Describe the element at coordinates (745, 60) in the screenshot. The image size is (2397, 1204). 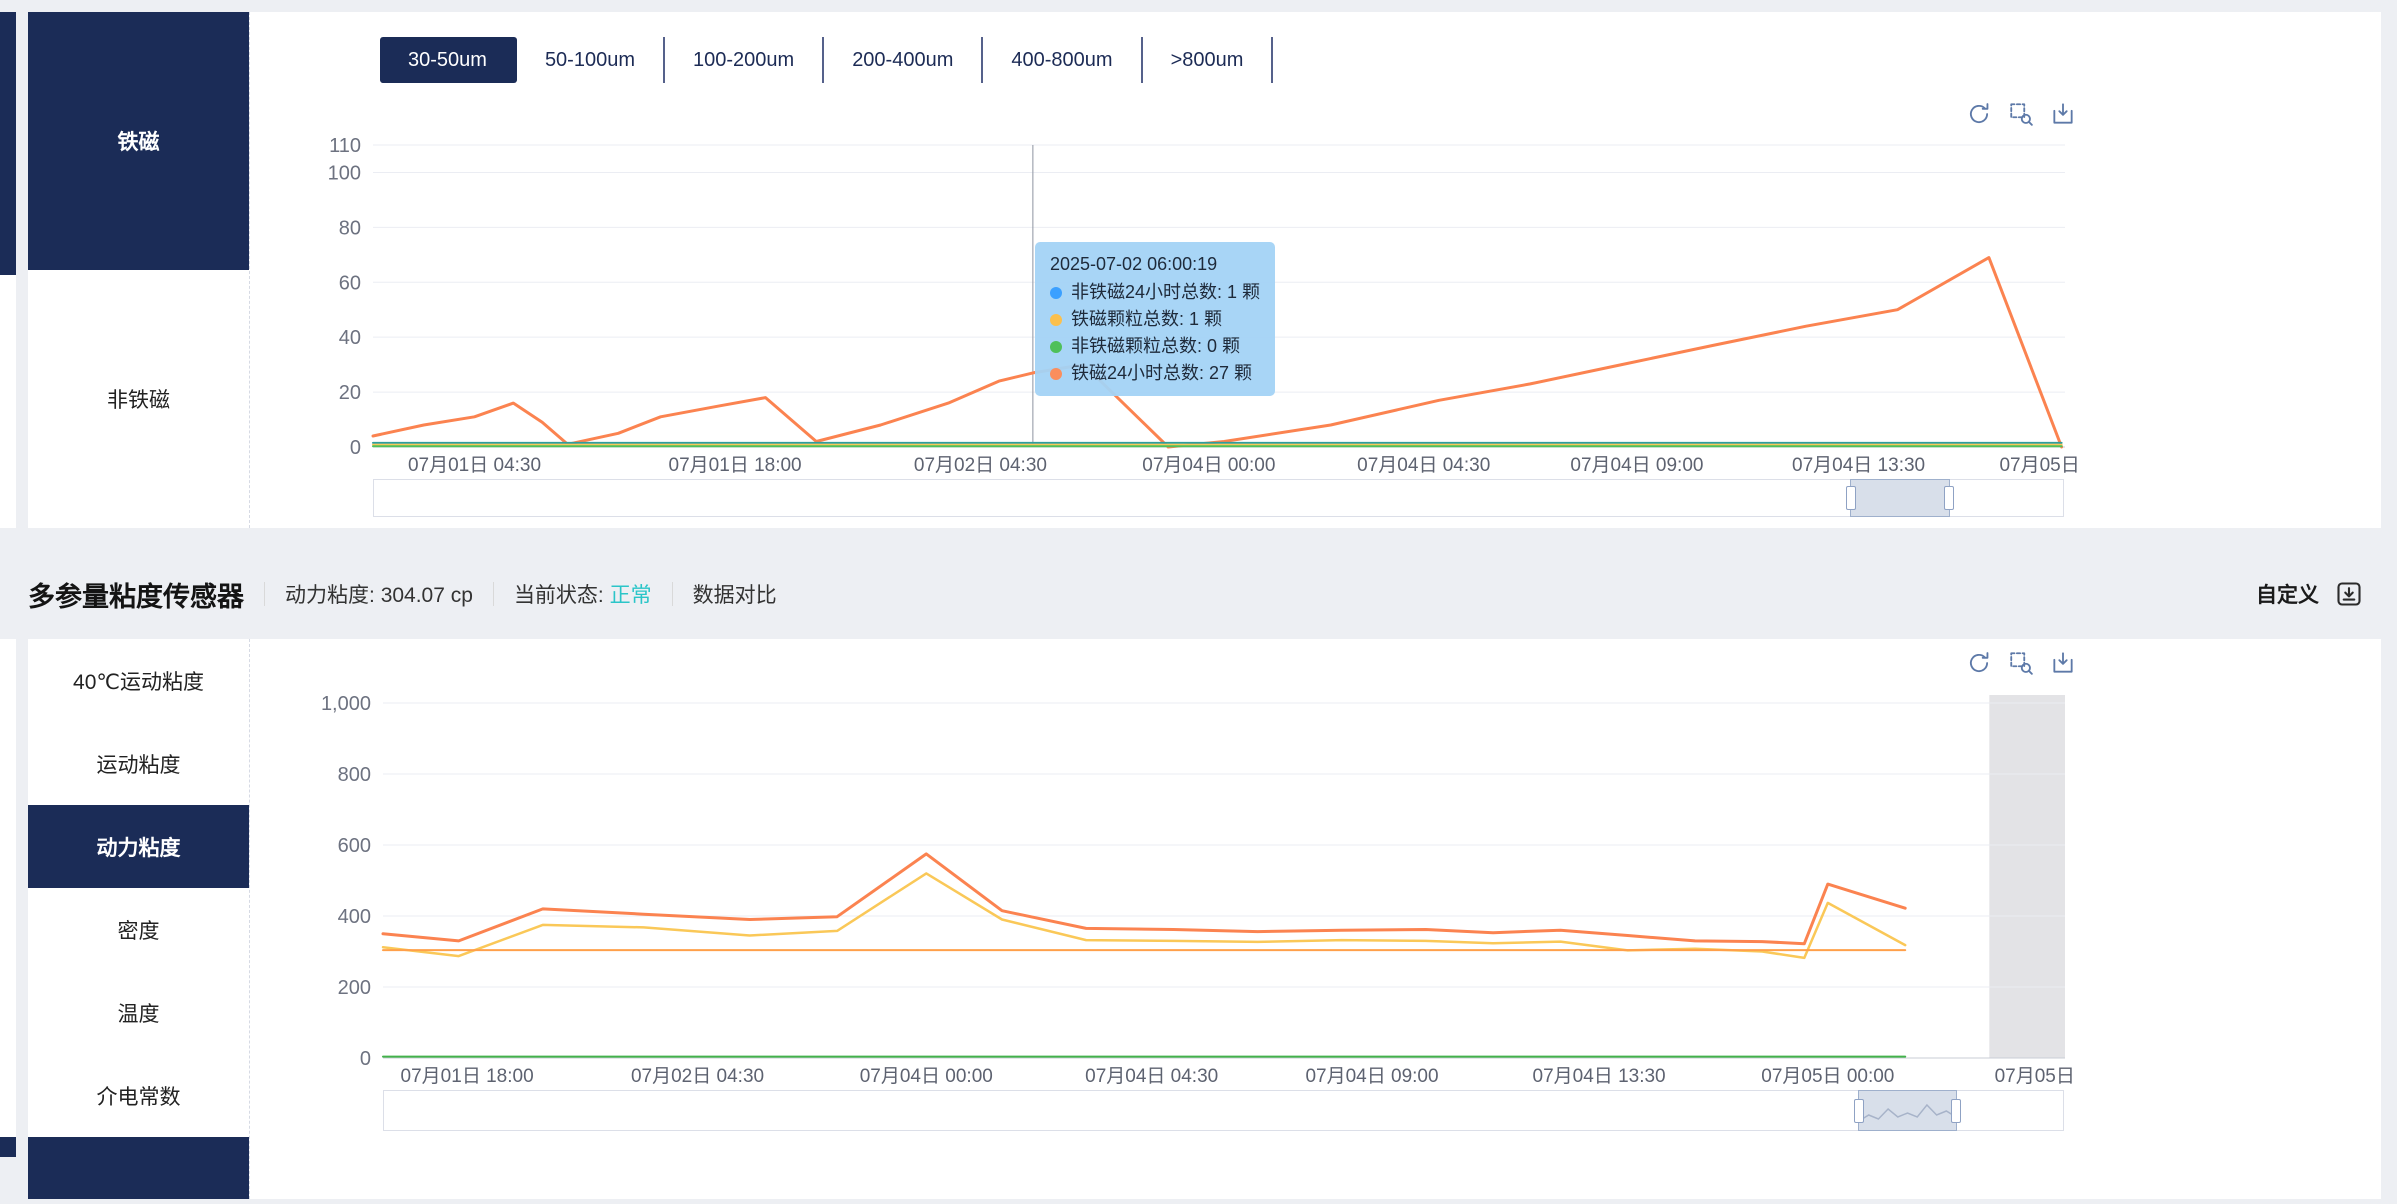
I see `tab-100-200um: 100-200um` at that location.